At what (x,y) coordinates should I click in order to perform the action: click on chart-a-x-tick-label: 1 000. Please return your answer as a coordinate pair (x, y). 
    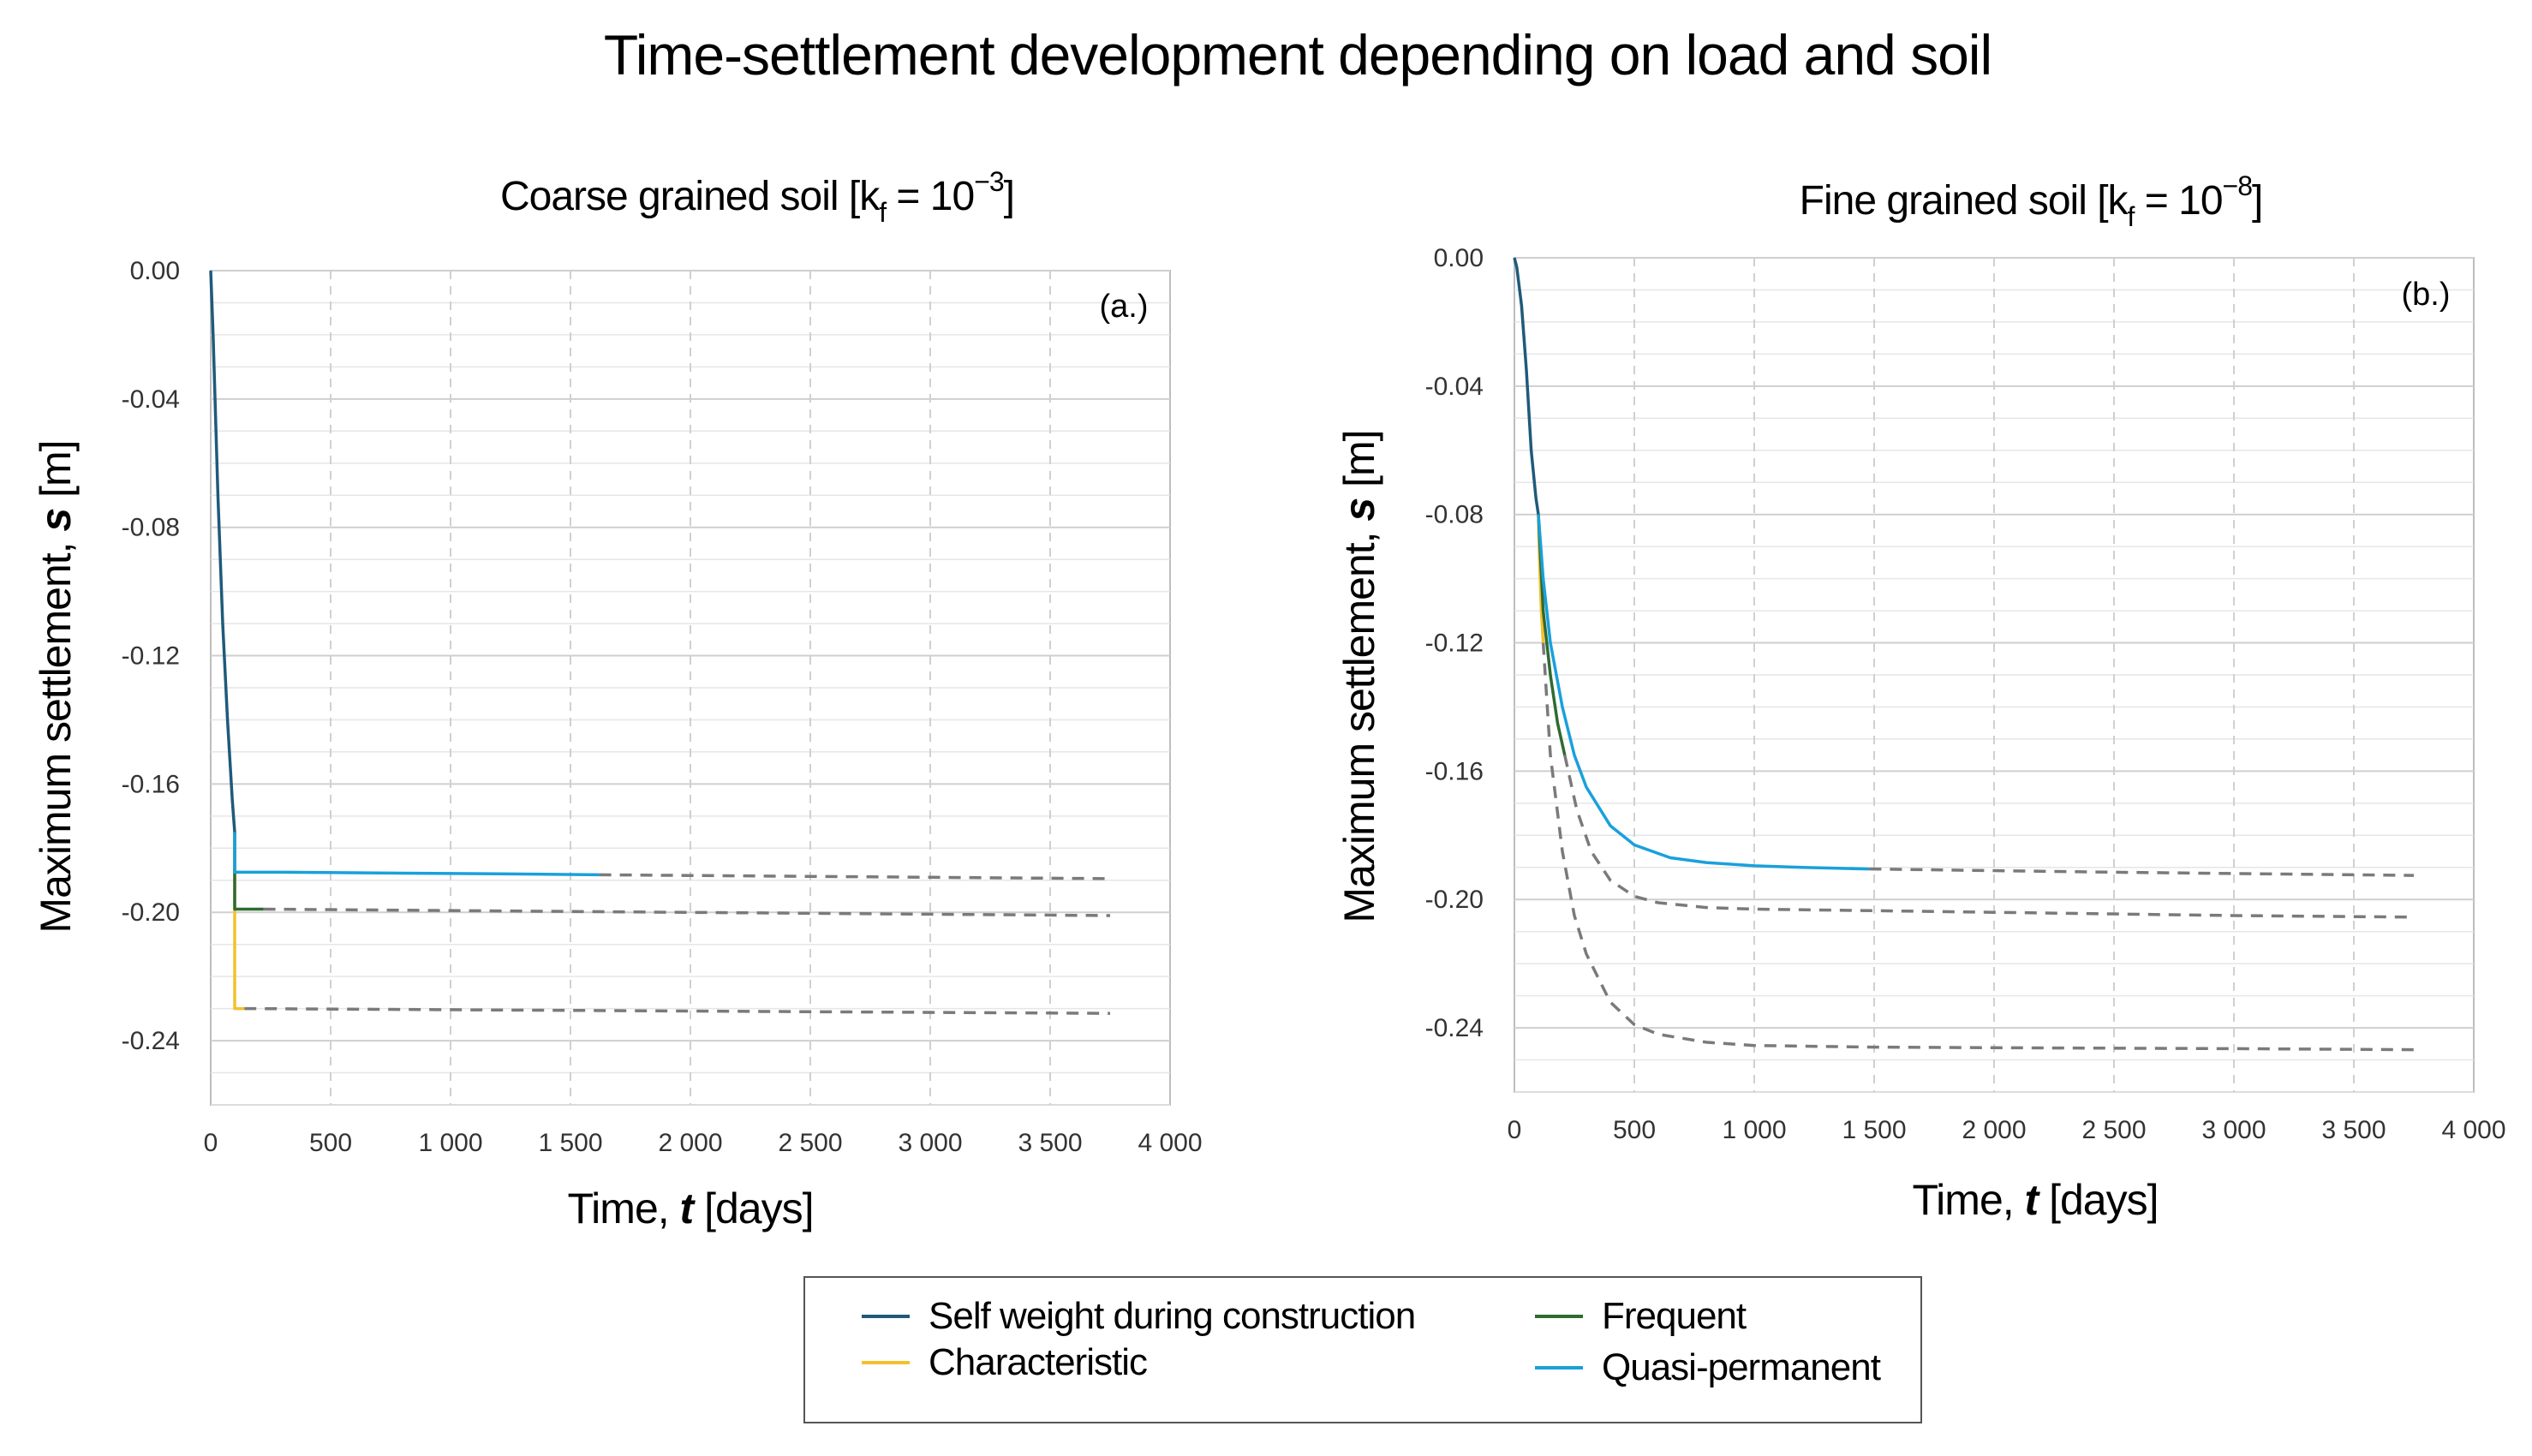
    Looking at the image, I should click on (450, 1143).